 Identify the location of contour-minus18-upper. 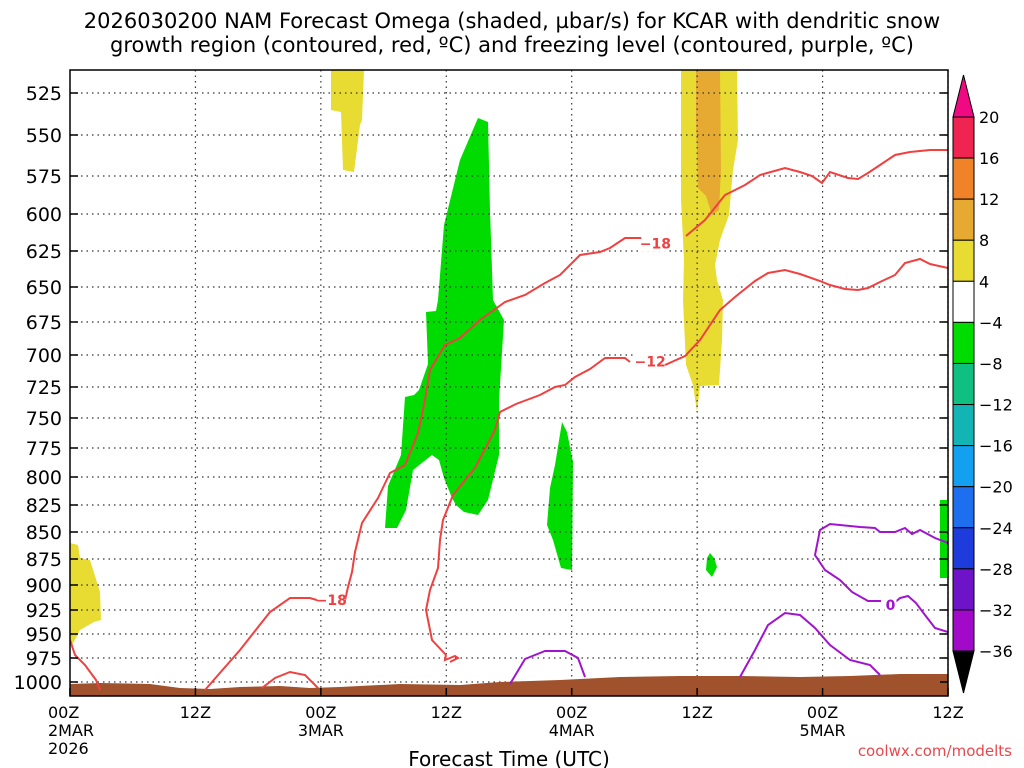
(816, 193).